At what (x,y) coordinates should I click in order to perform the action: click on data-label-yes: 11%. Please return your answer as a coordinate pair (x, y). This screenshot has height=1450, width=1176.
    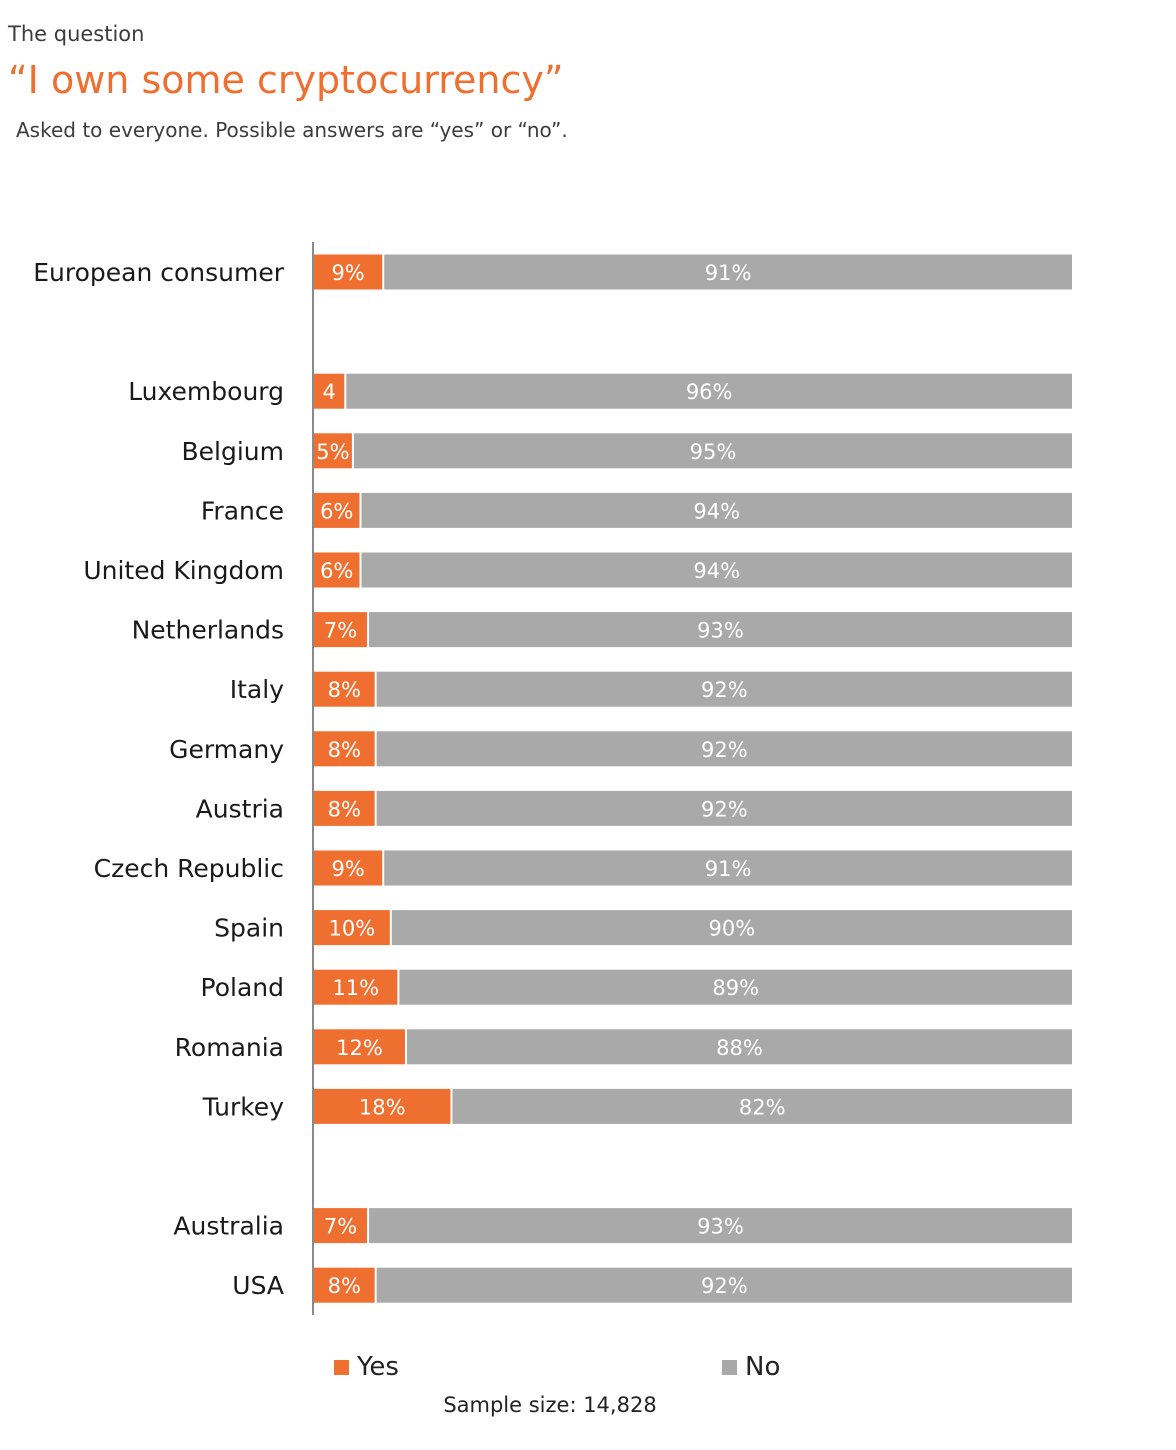
    Looking at the image, I should click on (355, 988).